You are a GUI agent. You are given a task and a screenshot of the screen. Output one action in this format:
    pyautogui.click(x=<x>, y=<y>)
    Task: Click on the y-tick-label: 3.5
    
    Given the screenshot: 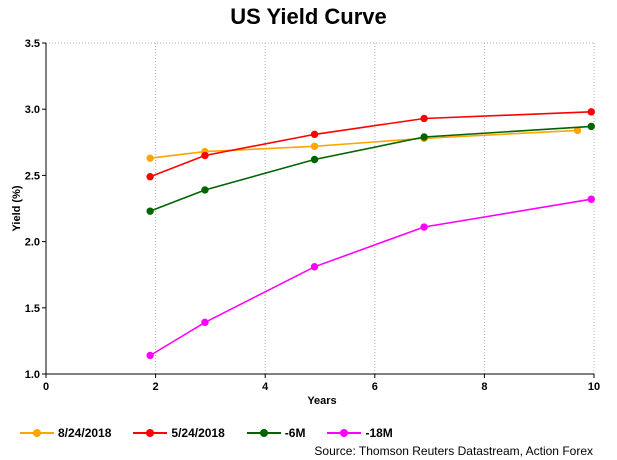 What is the action you would take?
    pyautogui.click(x=32, y=44)
    